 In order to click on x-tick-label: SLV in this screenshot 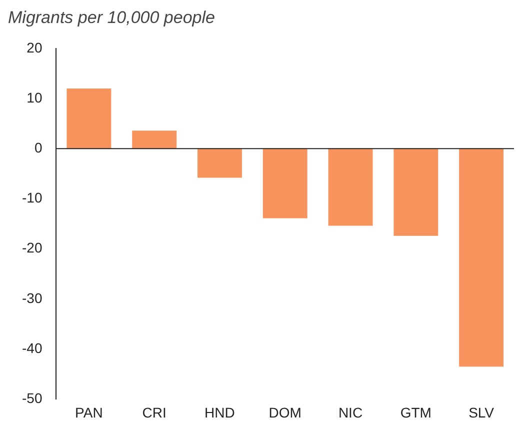, I will do `click(481, 412)`.